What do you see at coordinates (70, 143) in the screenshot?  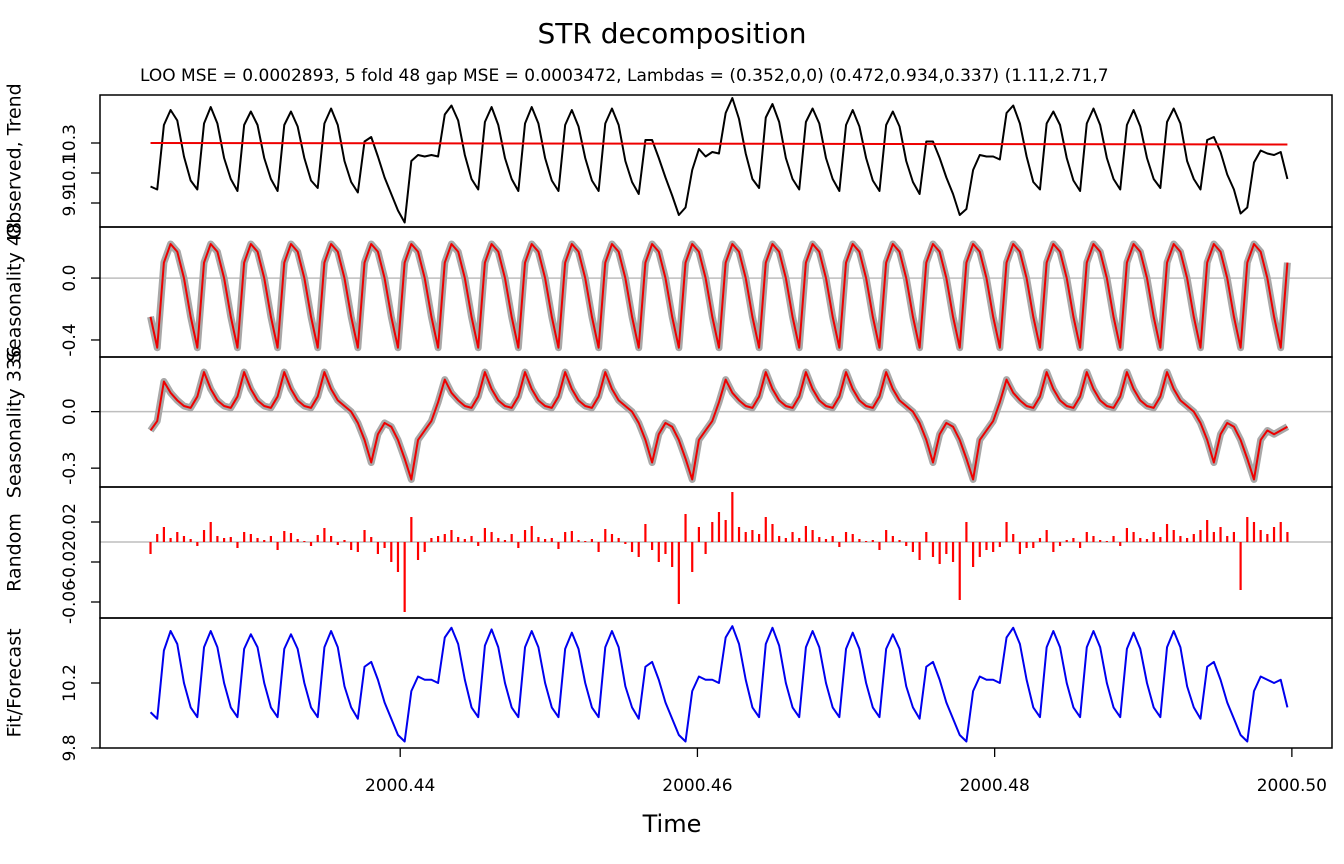 I see `y-tick-label: 10.3` at bounding box center [70, 143].